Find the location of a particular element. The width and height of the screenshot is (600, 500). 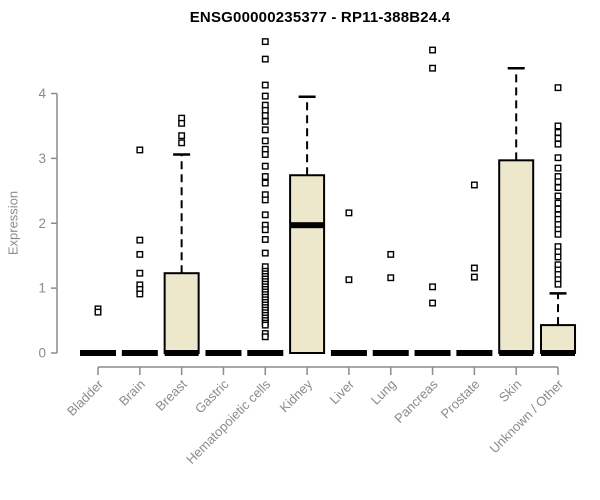

y-tick-label: 0 is located at coordinates (42, 353).